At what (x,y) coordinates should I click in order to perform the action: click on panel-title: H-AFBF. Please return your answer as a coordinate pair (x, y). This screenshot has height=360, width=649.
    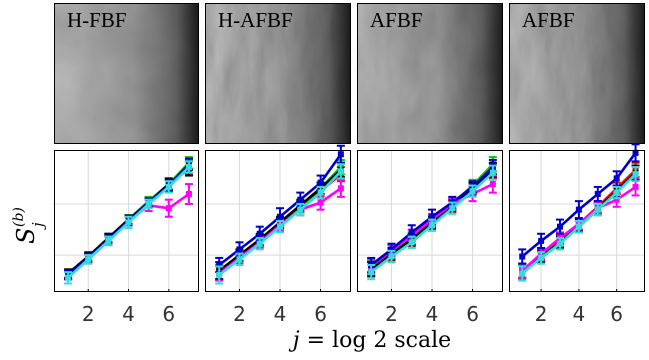
    Looking at the image, I should click on (255, 20).